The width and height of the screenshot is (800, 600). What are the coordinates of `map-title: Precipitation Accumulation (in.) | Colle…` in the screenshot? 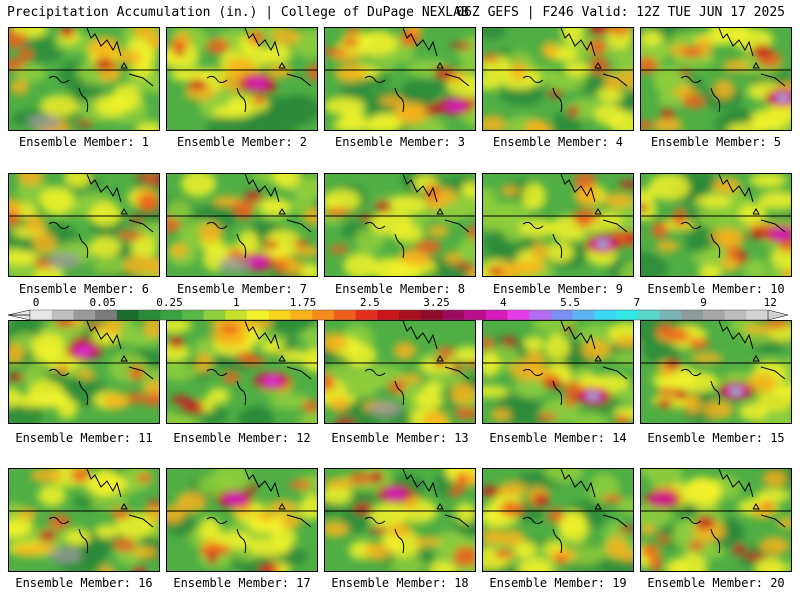 It's located at (238, 12).